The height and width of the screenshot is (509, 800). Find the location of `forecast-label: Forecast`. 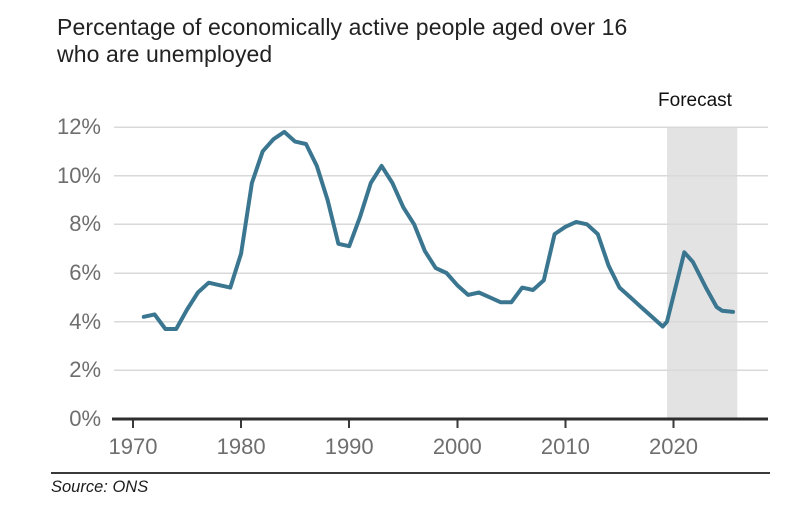

forecast-label: Forecast is located at coordinates (695, 100).